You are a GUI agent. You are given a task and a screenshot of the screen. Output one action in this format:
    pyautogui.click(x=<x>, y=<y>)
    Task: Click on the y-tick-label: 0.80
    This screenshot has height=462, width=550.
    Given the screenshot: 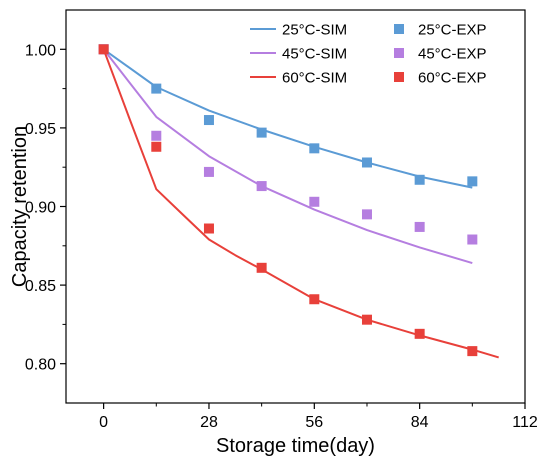 What is the action you would take?
    pyautogui.click(x=40, y=365)
    